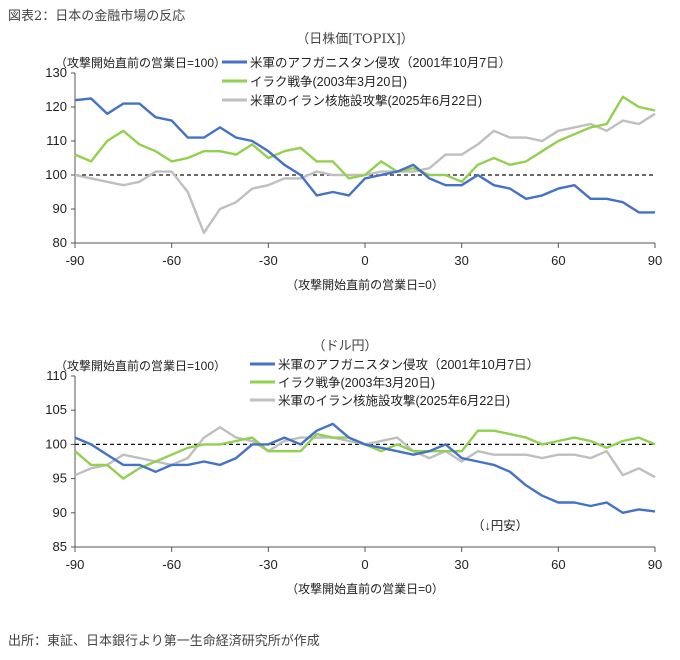 The image size is (680, 660). What do you see at coordinates (56, 409) in the screenshot?
I see `y-tick-label: 105` at bounding box center [56, 409].